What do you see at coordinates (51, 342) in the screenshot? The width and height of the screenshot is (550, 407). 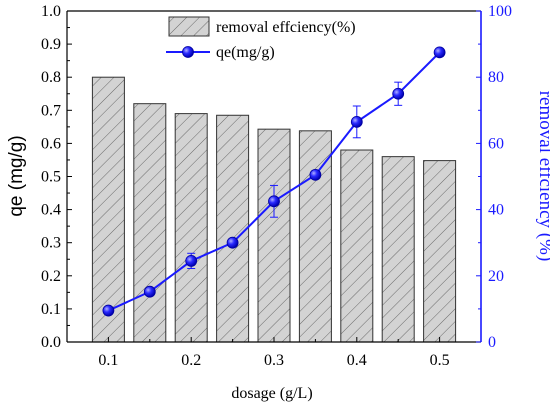 I see `y-tick-label-left: 0.0` at bounding box center [51, 342].